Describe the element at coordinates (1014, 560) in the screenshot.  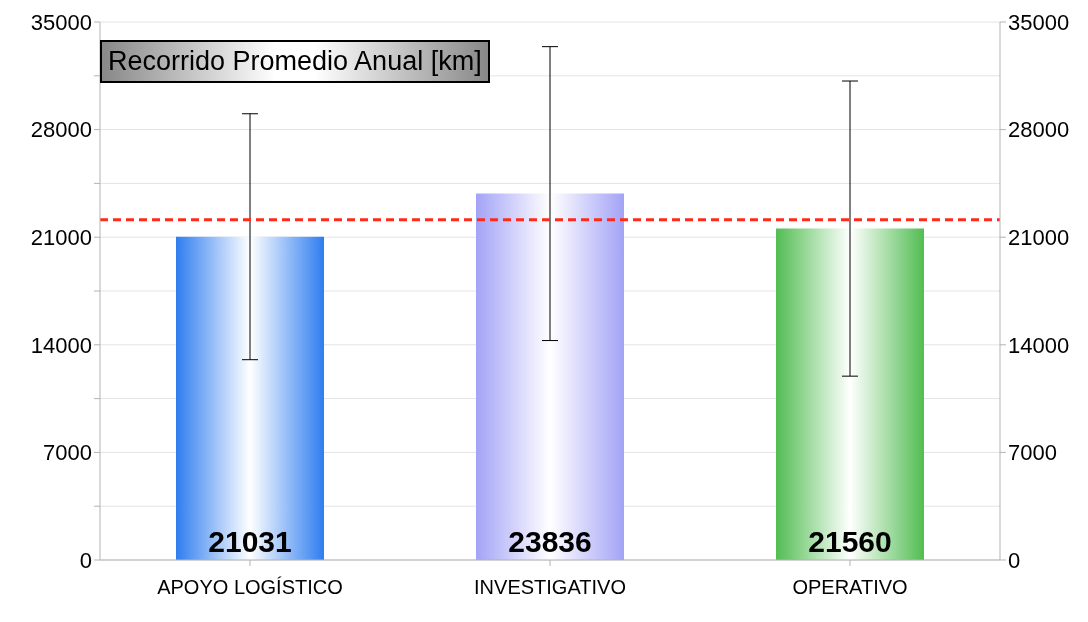
I see `y2-tick-label: 0` at that location.